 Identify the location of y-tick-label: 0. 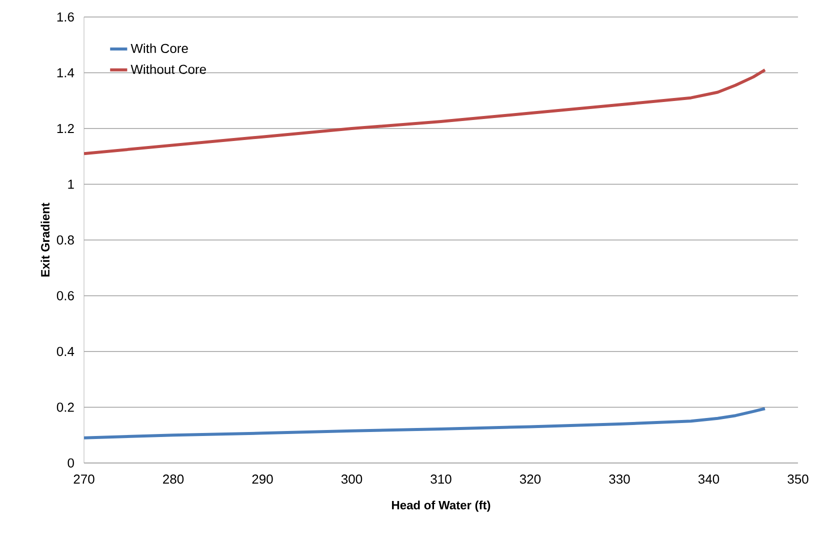
(71, 463).